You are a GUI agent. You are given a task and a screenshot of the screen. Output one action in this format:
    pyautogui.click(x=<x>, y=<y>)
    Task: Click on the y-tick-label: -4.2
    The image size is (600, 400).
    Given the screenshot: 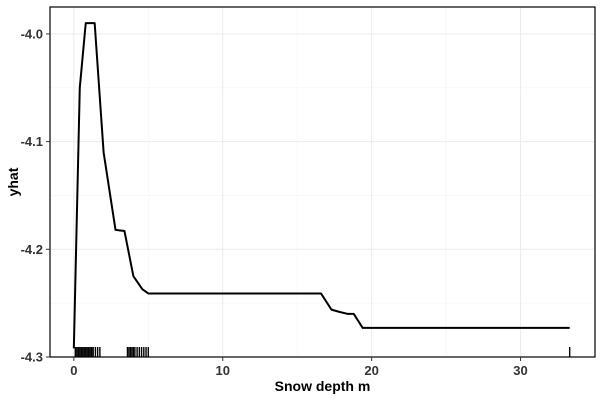 What is the action you would take?
    pyautogui.click(x=32, y=249)
    